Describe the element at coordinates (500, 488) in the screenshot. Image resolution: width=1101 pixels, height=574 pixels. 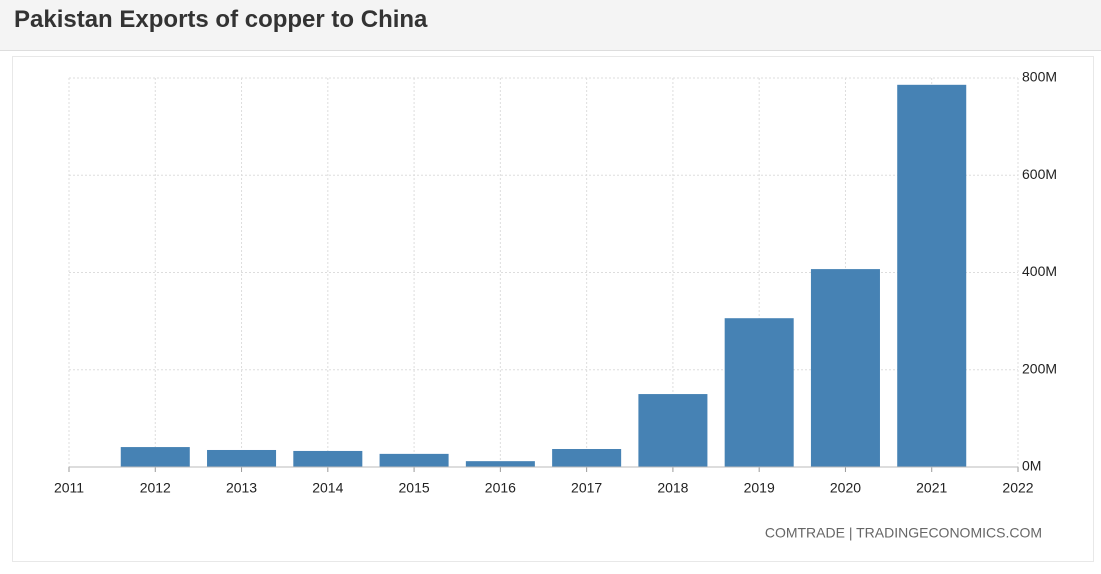
I see `x-tick-label: 2016` at that location.